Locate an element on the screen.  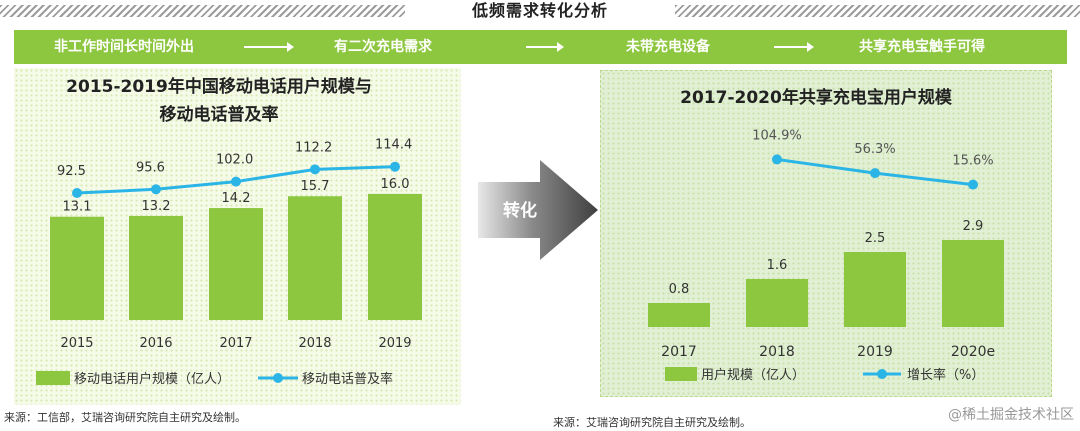
right-line-value-label: 15.6% is located at coordinates (972, 161).